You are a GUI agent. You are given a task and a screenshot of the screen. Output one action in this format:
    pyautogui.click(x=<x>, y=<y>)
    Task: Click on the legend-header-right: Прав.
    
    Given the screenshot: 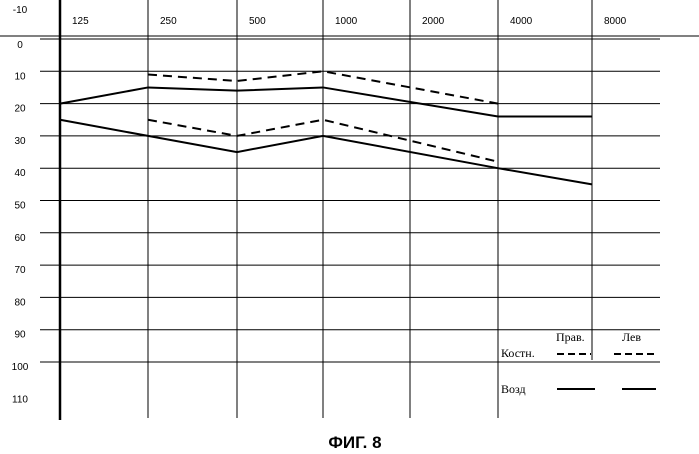 What is the action you would take?
    pyautogui.click(x=570, y=337)
    